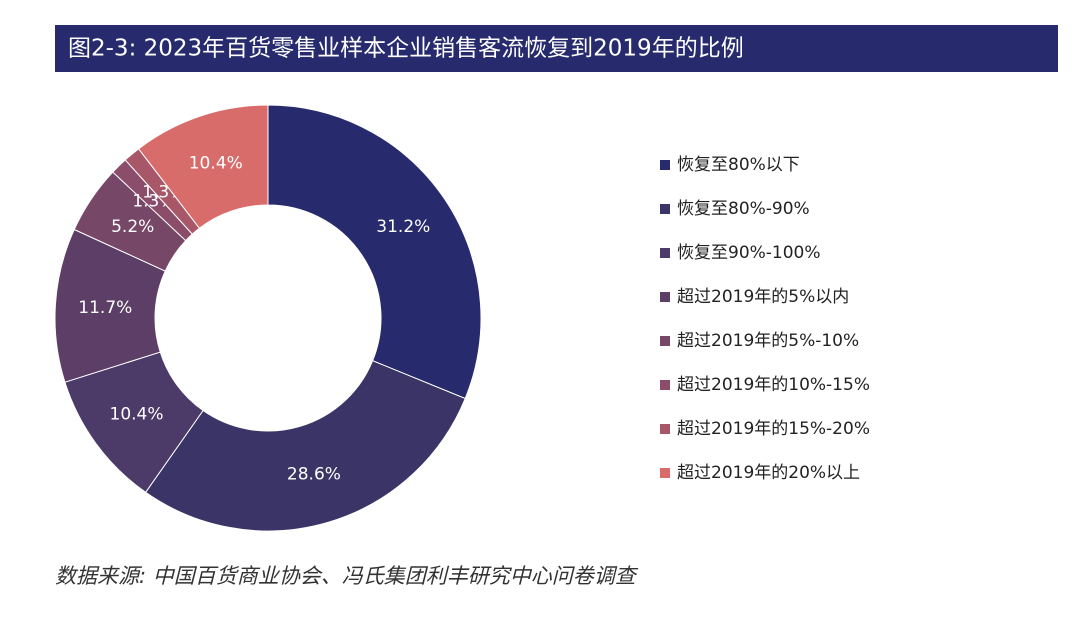 The image size is (1080, 617). I want to click on data-label: 5.2%, so click(132, 227).